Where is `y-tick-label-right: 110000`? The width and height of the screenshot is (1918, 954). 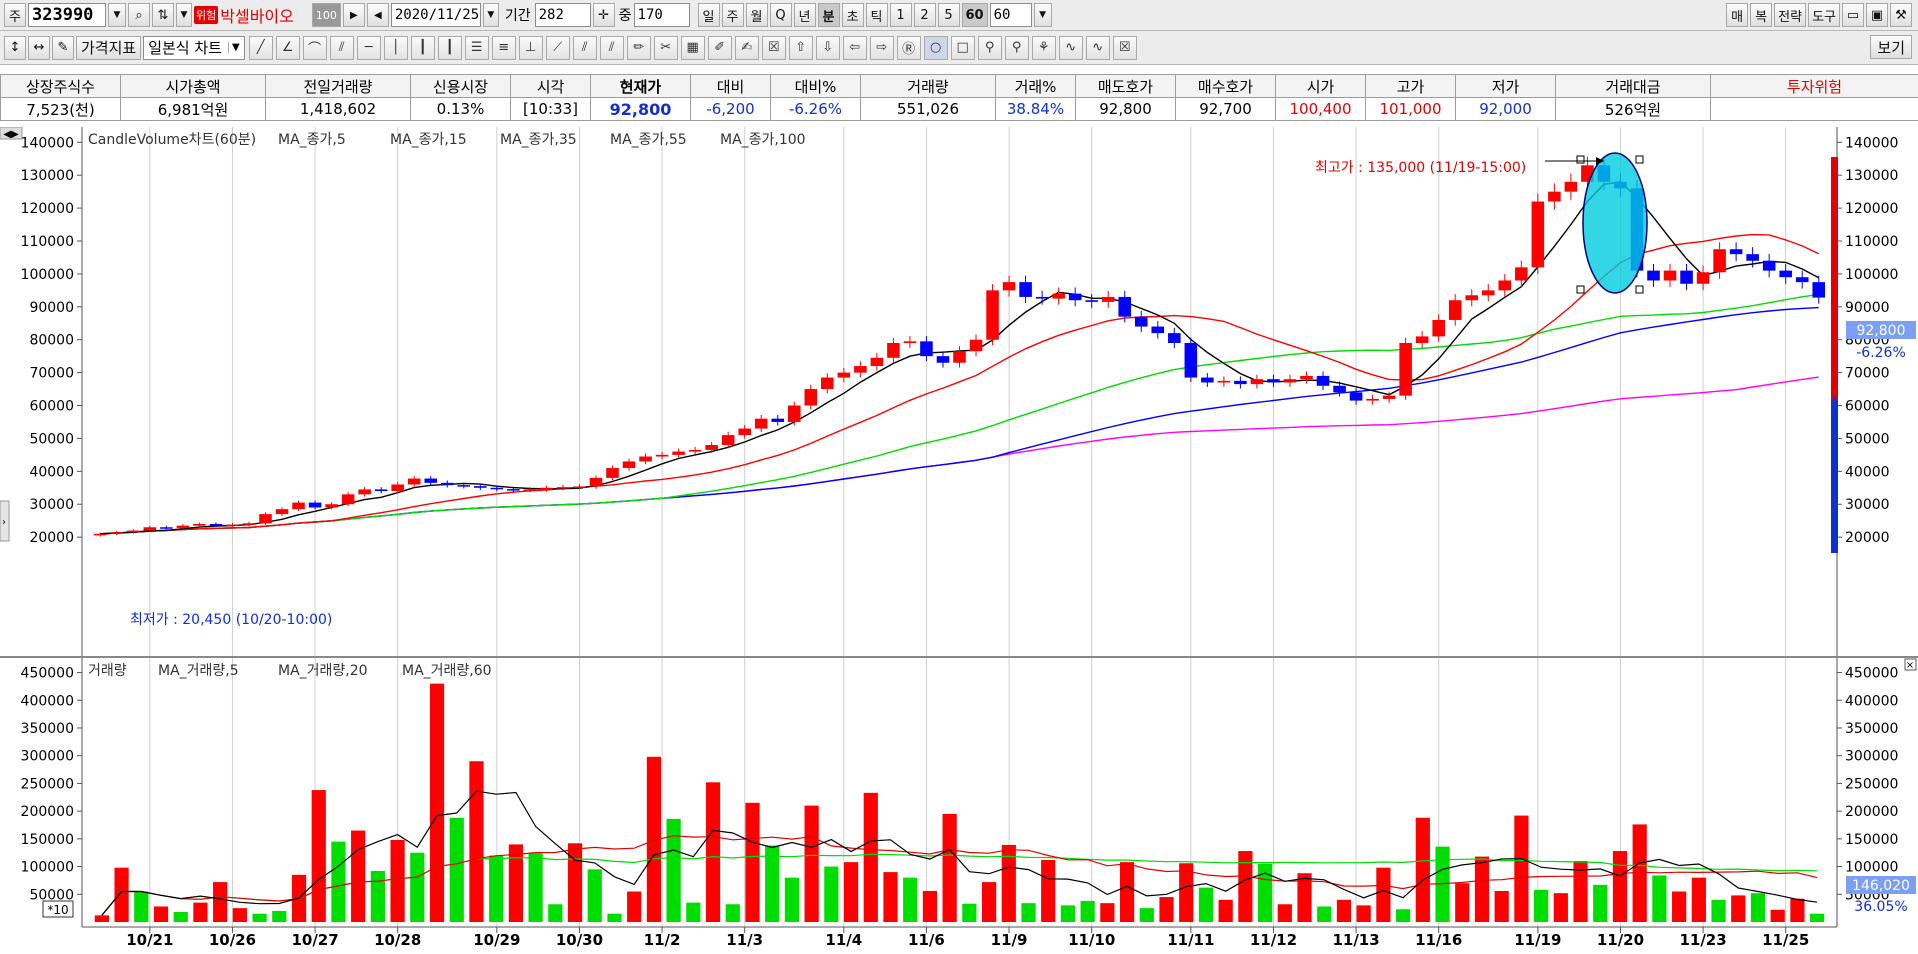 y-tick-label-right: 110000 is located at coordinates (1871, 242).